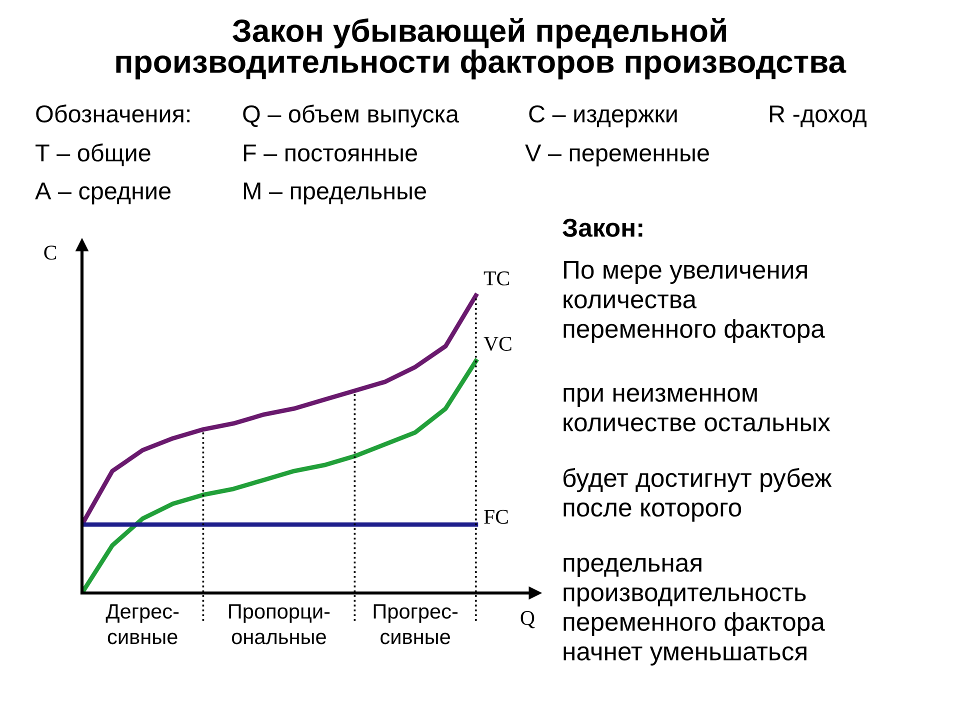  What do you see at coordinates (50, 253) in the screenshot?
I see `y-axis-title: C` at bounding box center [50, 253].